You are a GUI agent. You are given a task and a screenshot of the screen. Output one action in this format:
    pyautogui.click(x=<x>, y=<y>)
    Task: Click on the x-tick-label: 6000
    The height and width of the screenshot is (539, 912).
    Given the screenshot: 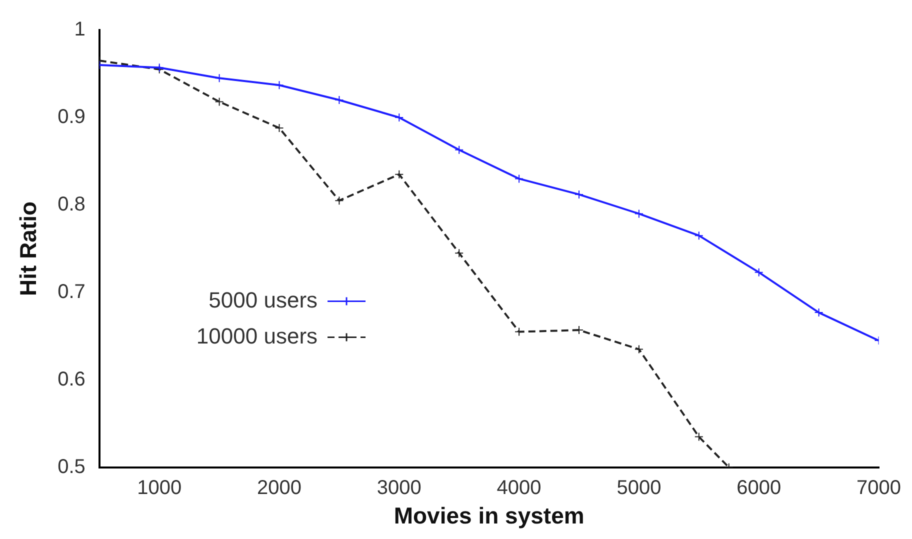 What is the action you would take?
    pyautogui.click(x=759, y=487)
    